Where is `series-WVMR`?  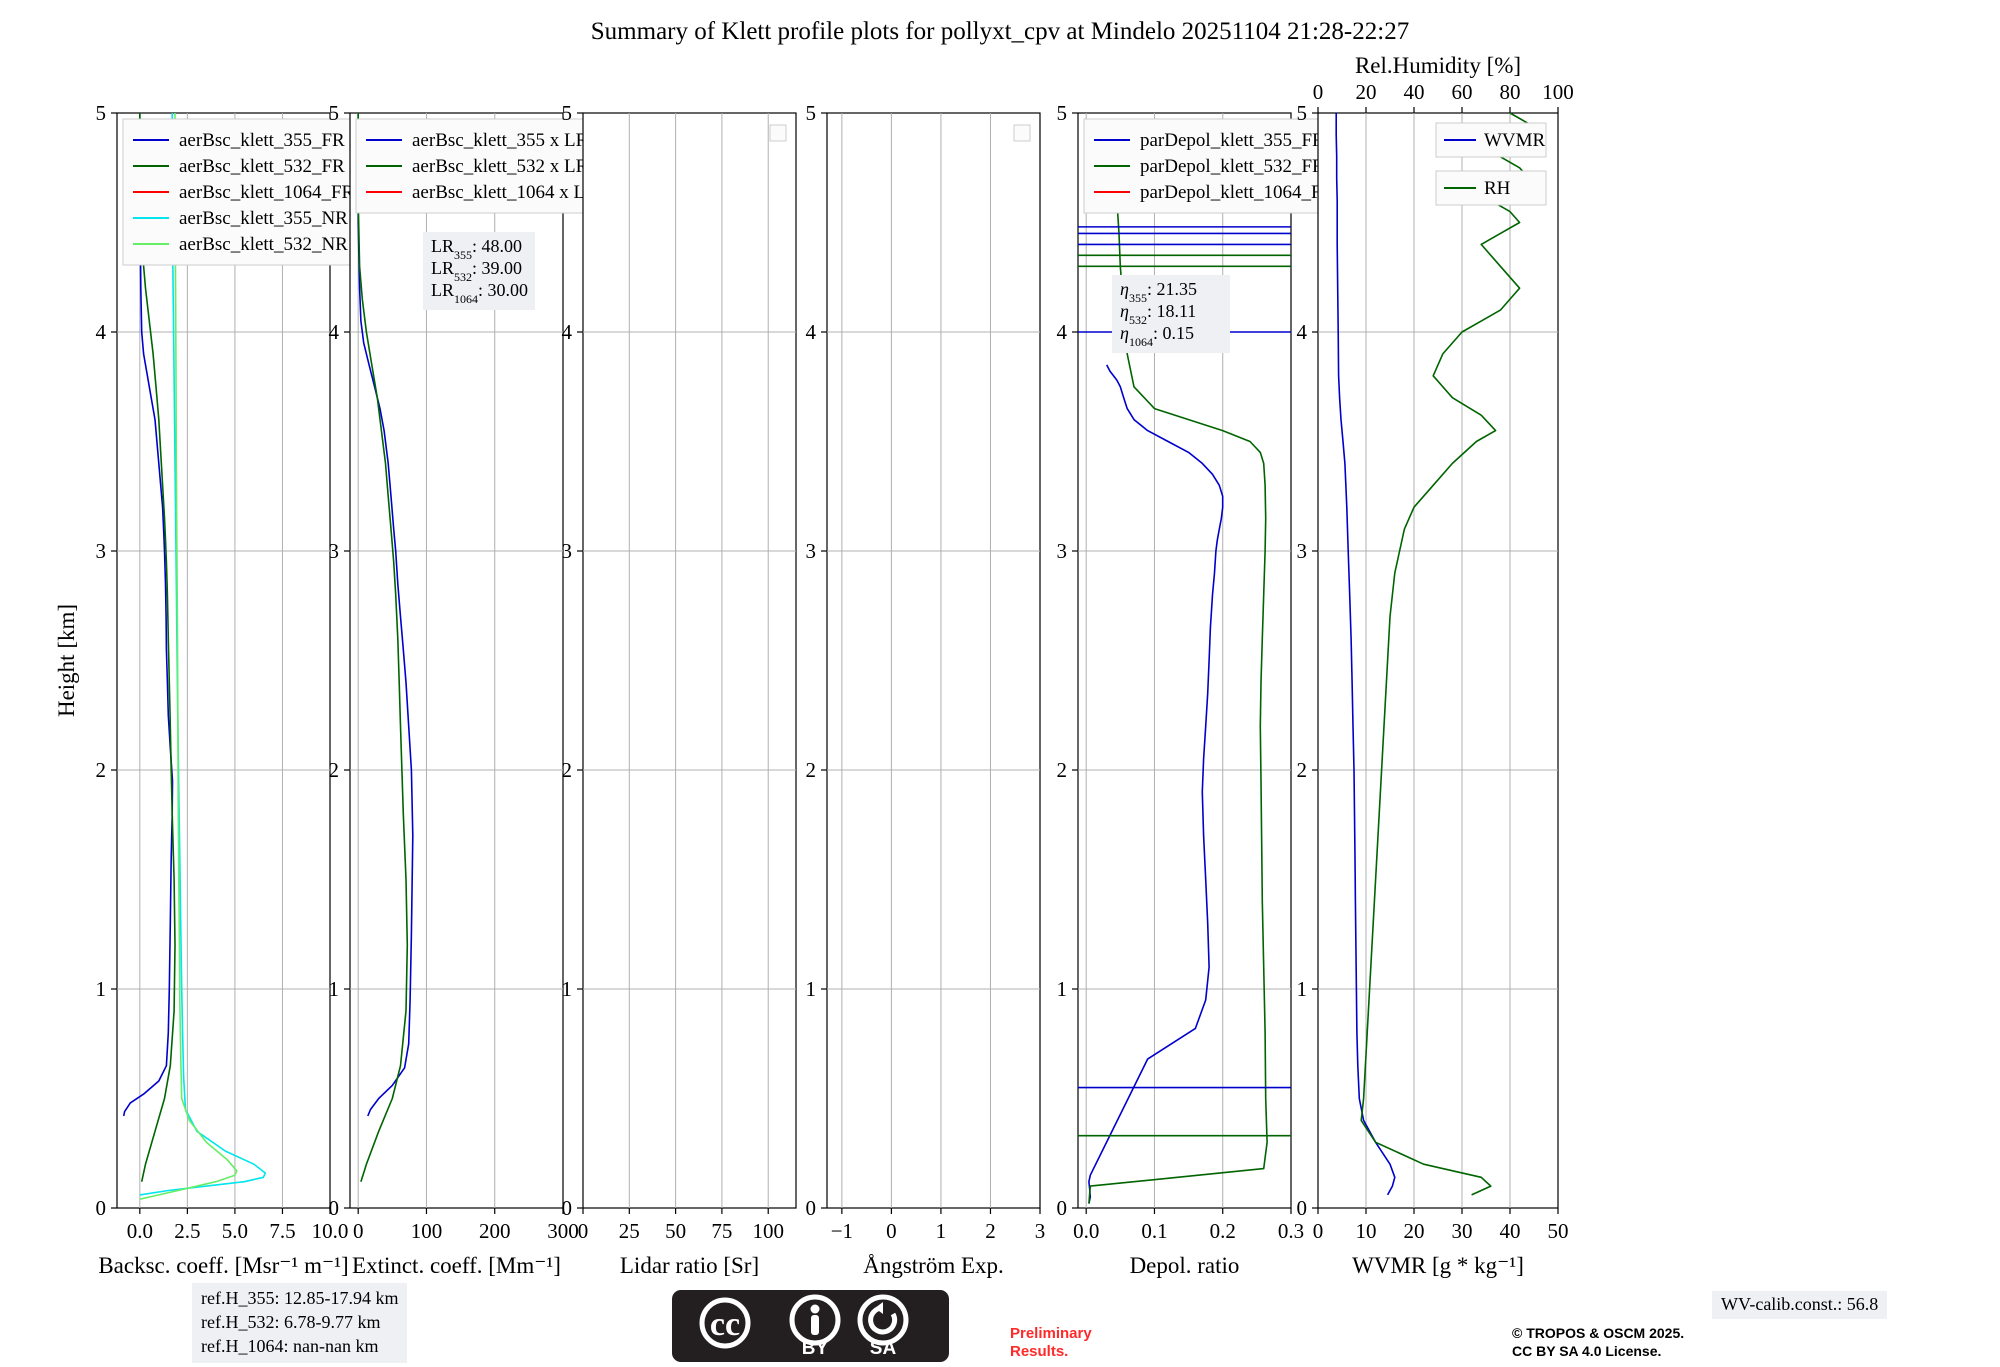 series-WVMR is located at coordinates (1365, 654).